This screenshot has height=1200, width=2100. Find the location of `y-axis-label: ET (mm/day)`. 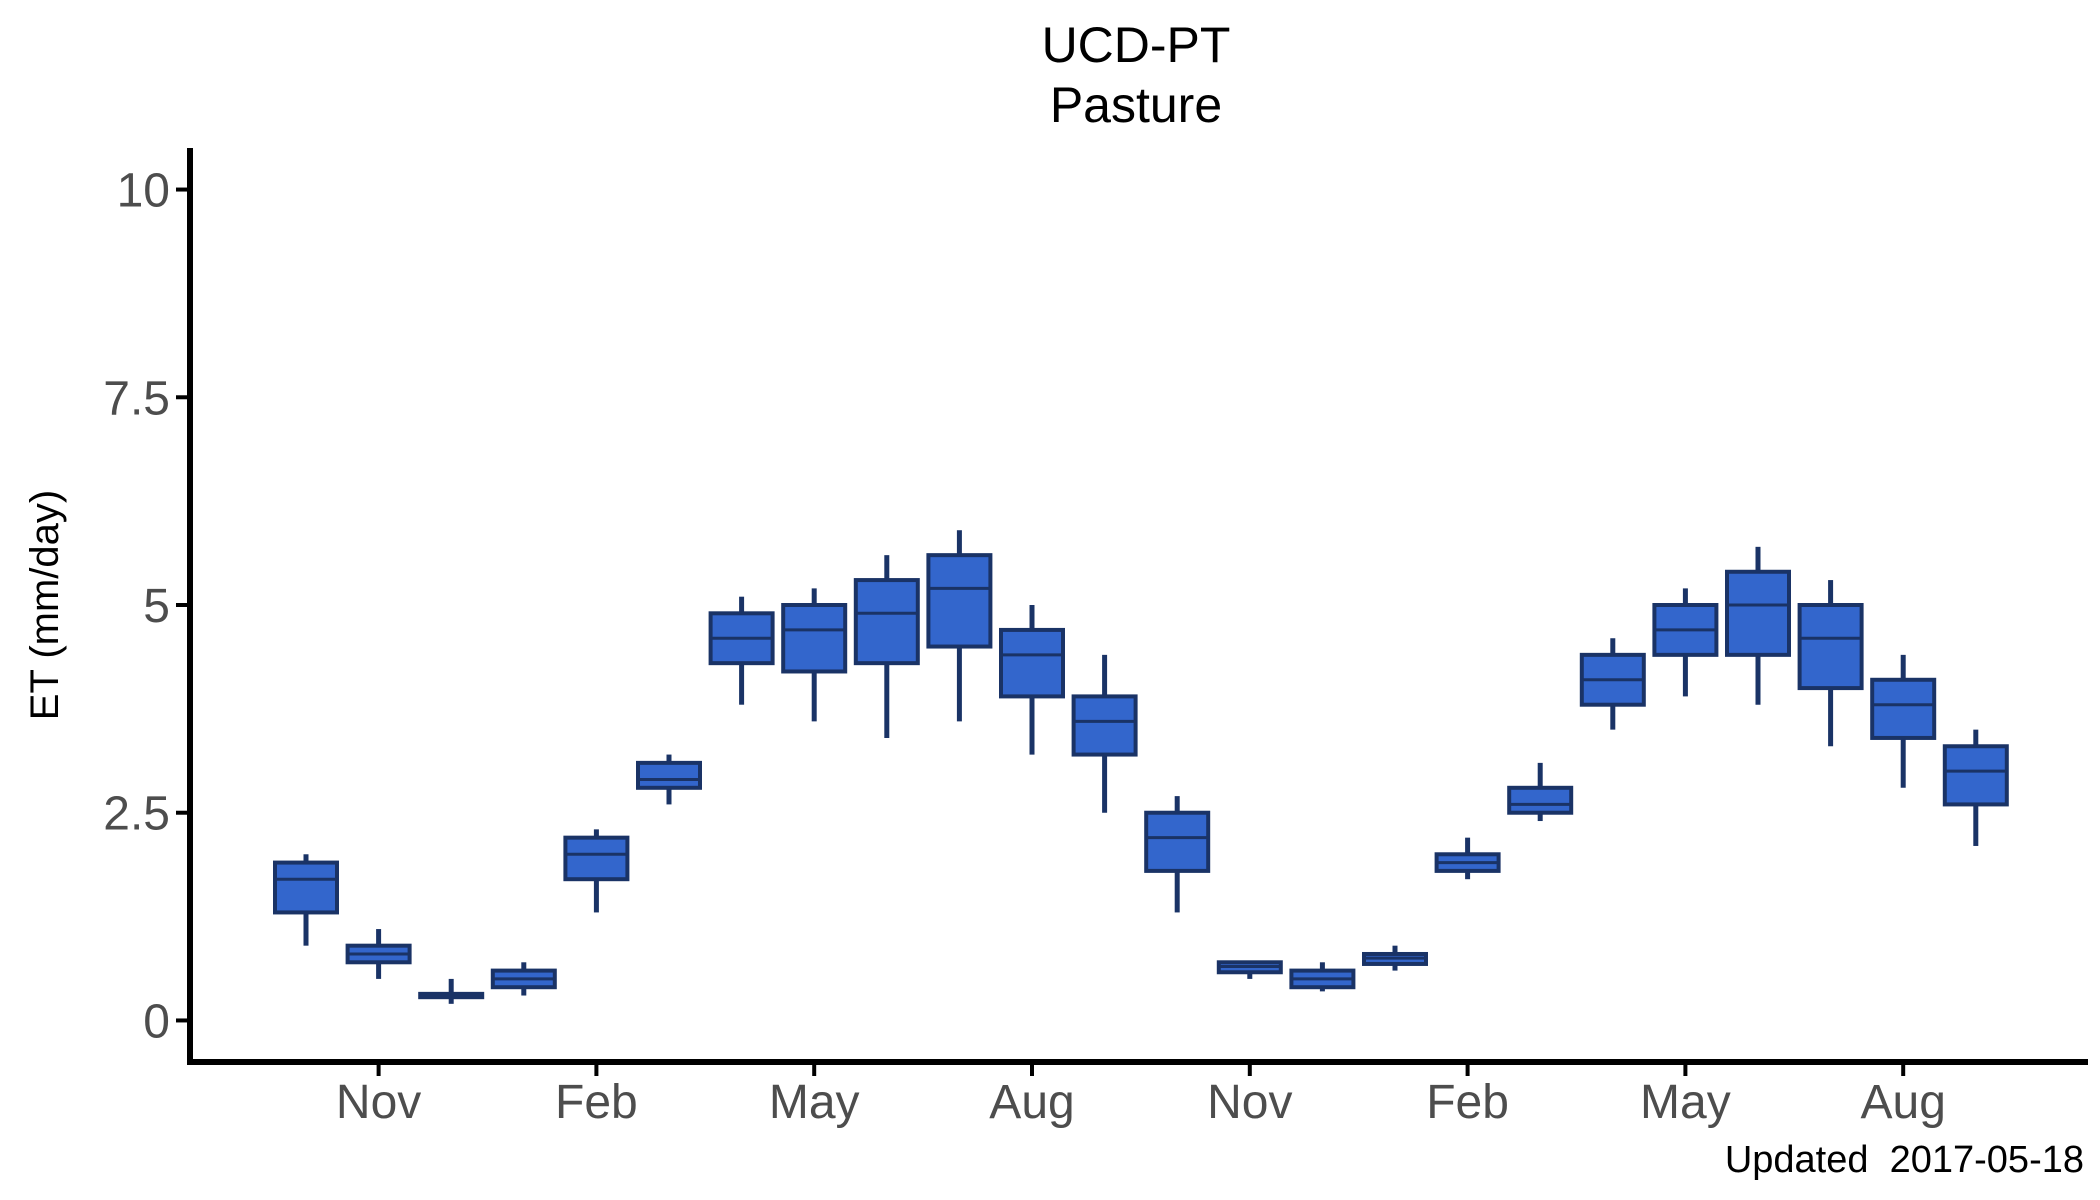

y-axis-label: ET (mm/day) is located at coordinates (45, 605).